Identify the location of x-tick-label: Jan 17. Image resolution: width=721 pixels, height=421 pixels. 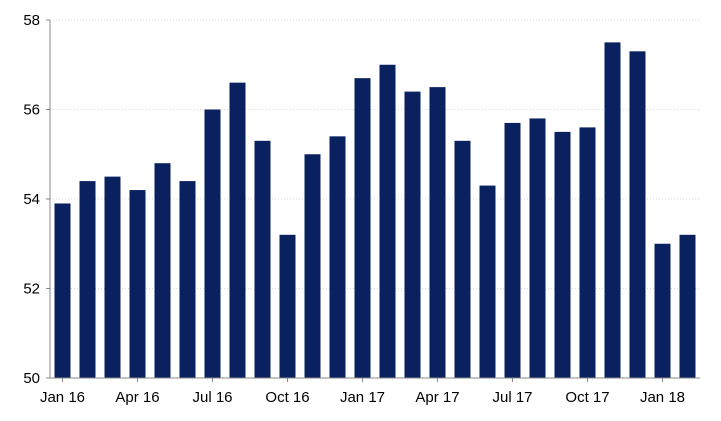
(362, 397).